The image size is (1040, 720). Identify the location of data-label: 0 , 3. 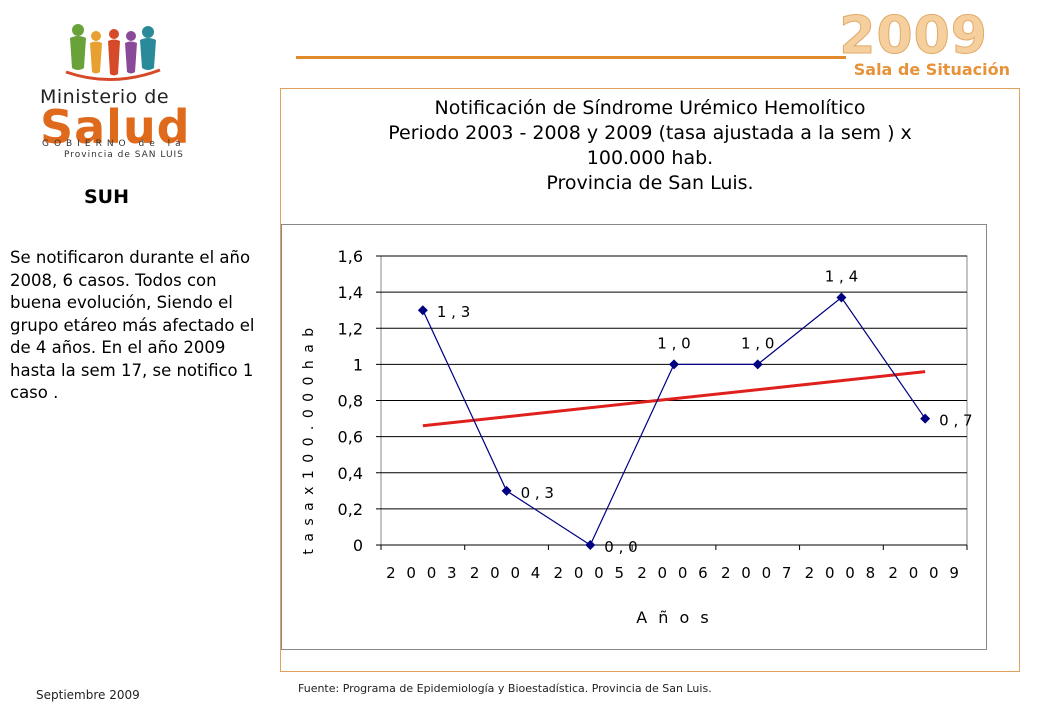
(537, 493).